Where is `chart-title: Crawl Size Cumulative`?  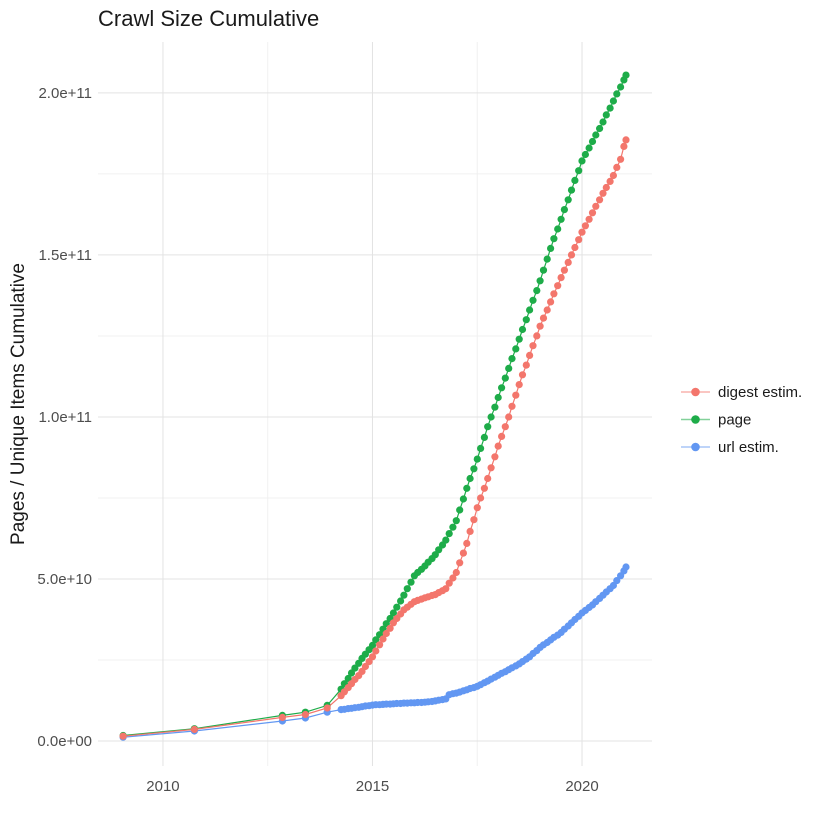 chart-title: Crawl Size Cumulative is located at coordinates (208, 18).